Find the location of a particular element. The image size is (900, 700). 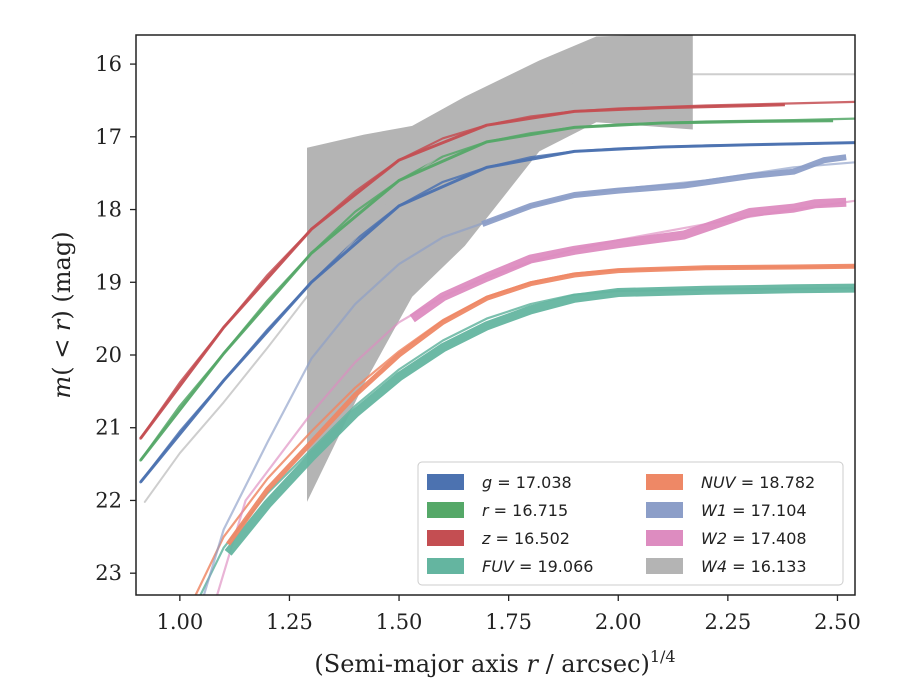

y-axis-label: m( < r) (mag) is located at coordinates (62, 314).